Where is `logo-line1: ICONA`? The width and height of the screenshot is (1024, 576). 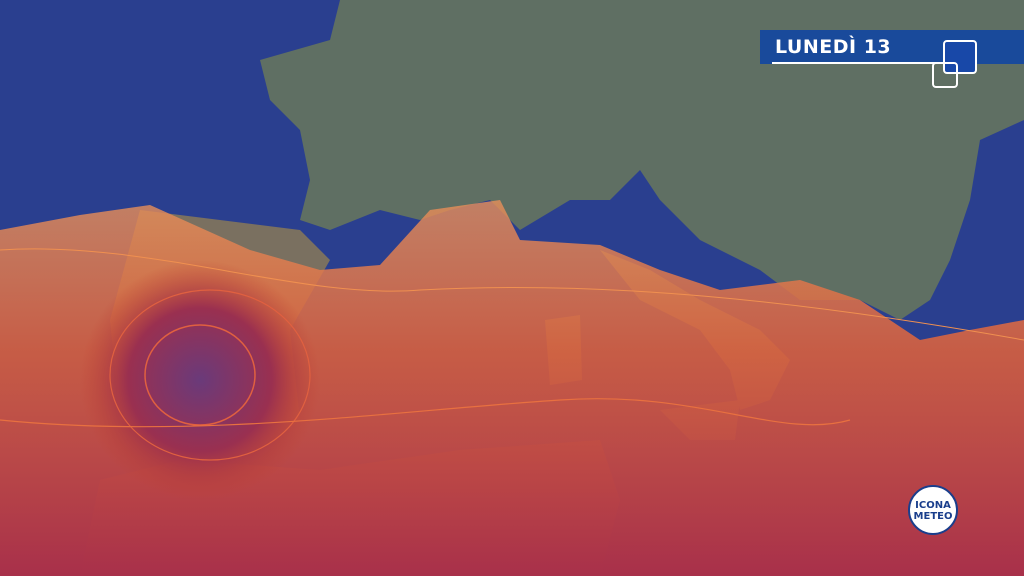 logo-line1: ICONA is located at coordinates (933, 505).